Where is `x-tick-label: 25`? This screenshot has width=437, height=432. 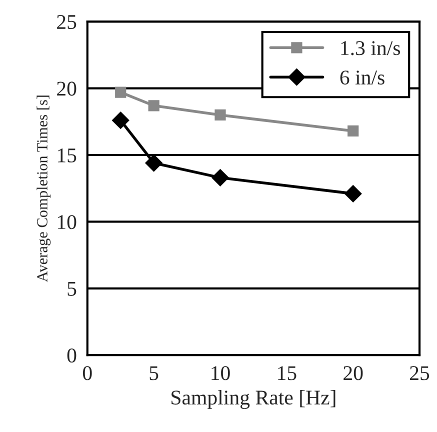 x-tick-label: 25 is located at coordinates (420, 373).